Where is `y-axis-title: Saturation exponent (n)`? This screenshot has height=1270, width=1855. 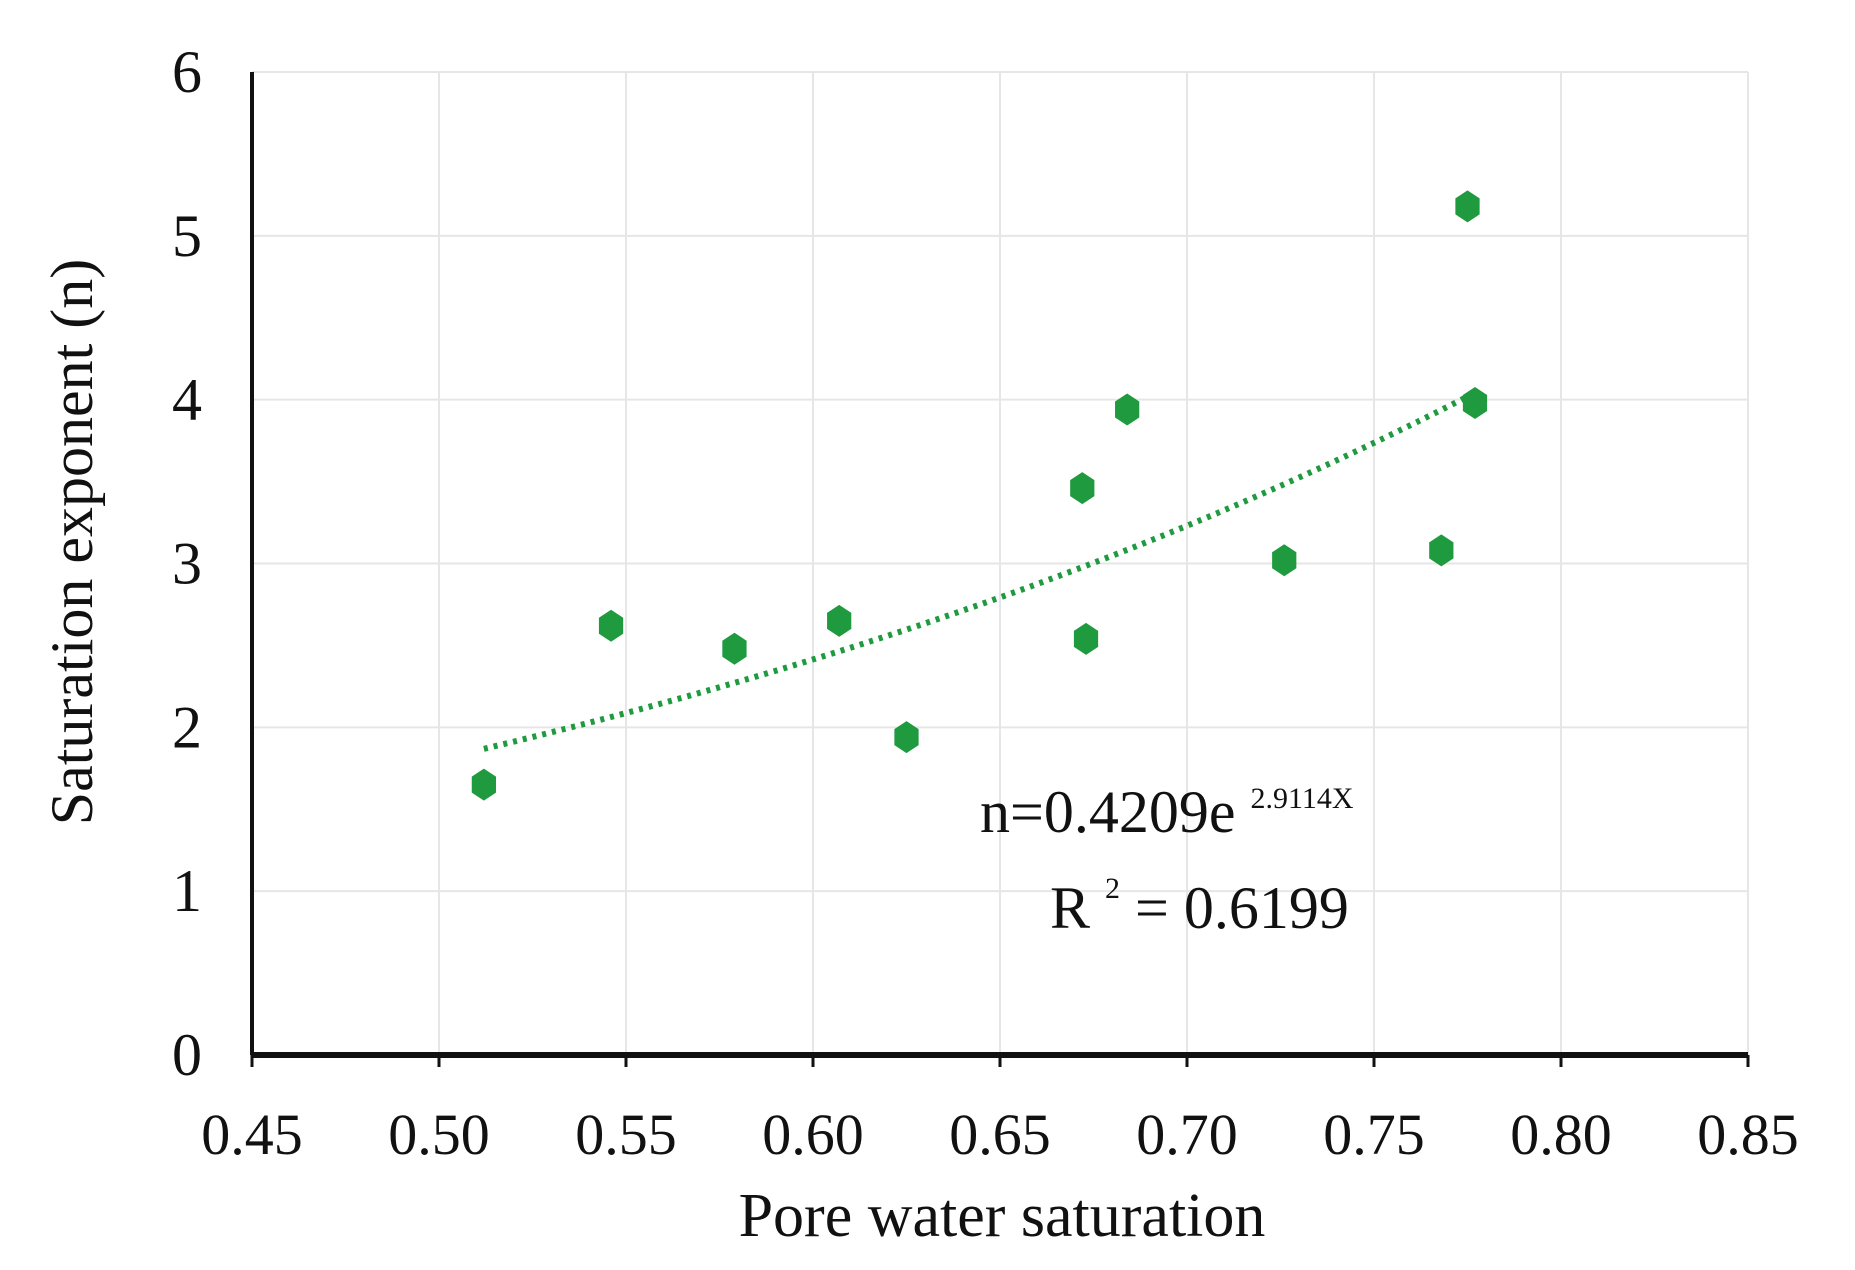
y-axis-title: Saturation exponent (n) is located at coordinates (72, 542).